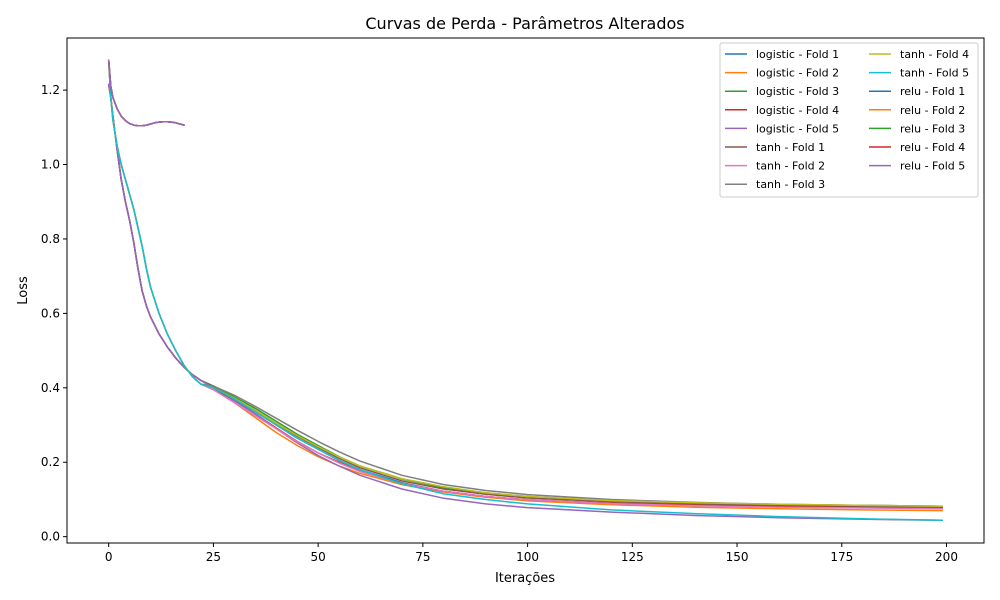 This screenshot has width=1000, height=600. What do you see at coordinates (790, 184) in the screenshot?
I see `legend-label: tanh - Fold 3` at bounding box center [790, 184].